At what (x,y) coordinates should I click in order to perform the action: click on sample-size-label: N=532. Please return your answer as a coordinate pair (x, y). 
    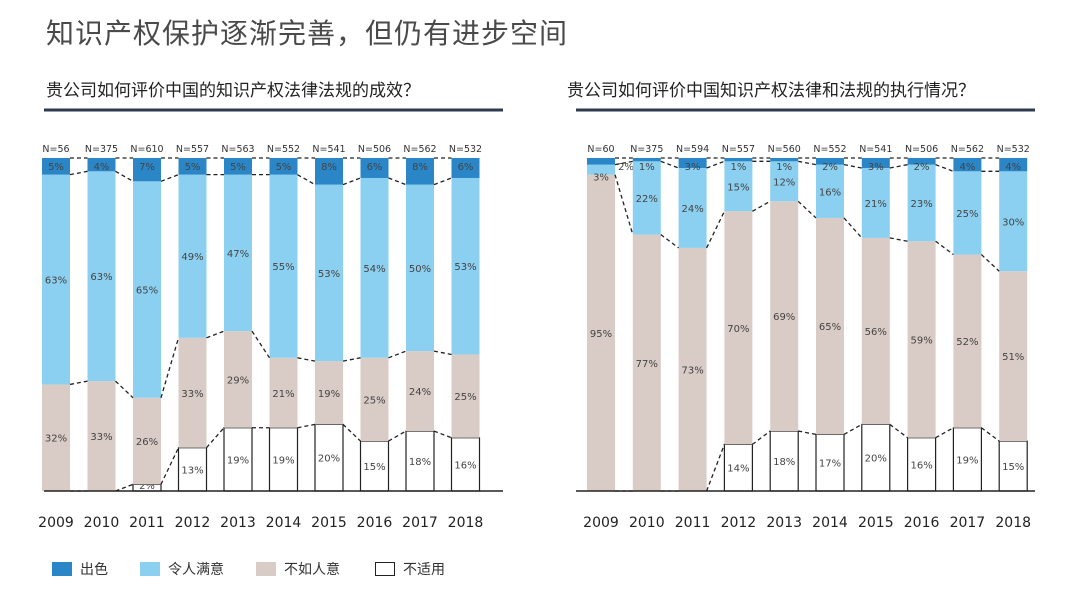
    Looking at the image, I should click on (1013, 149).